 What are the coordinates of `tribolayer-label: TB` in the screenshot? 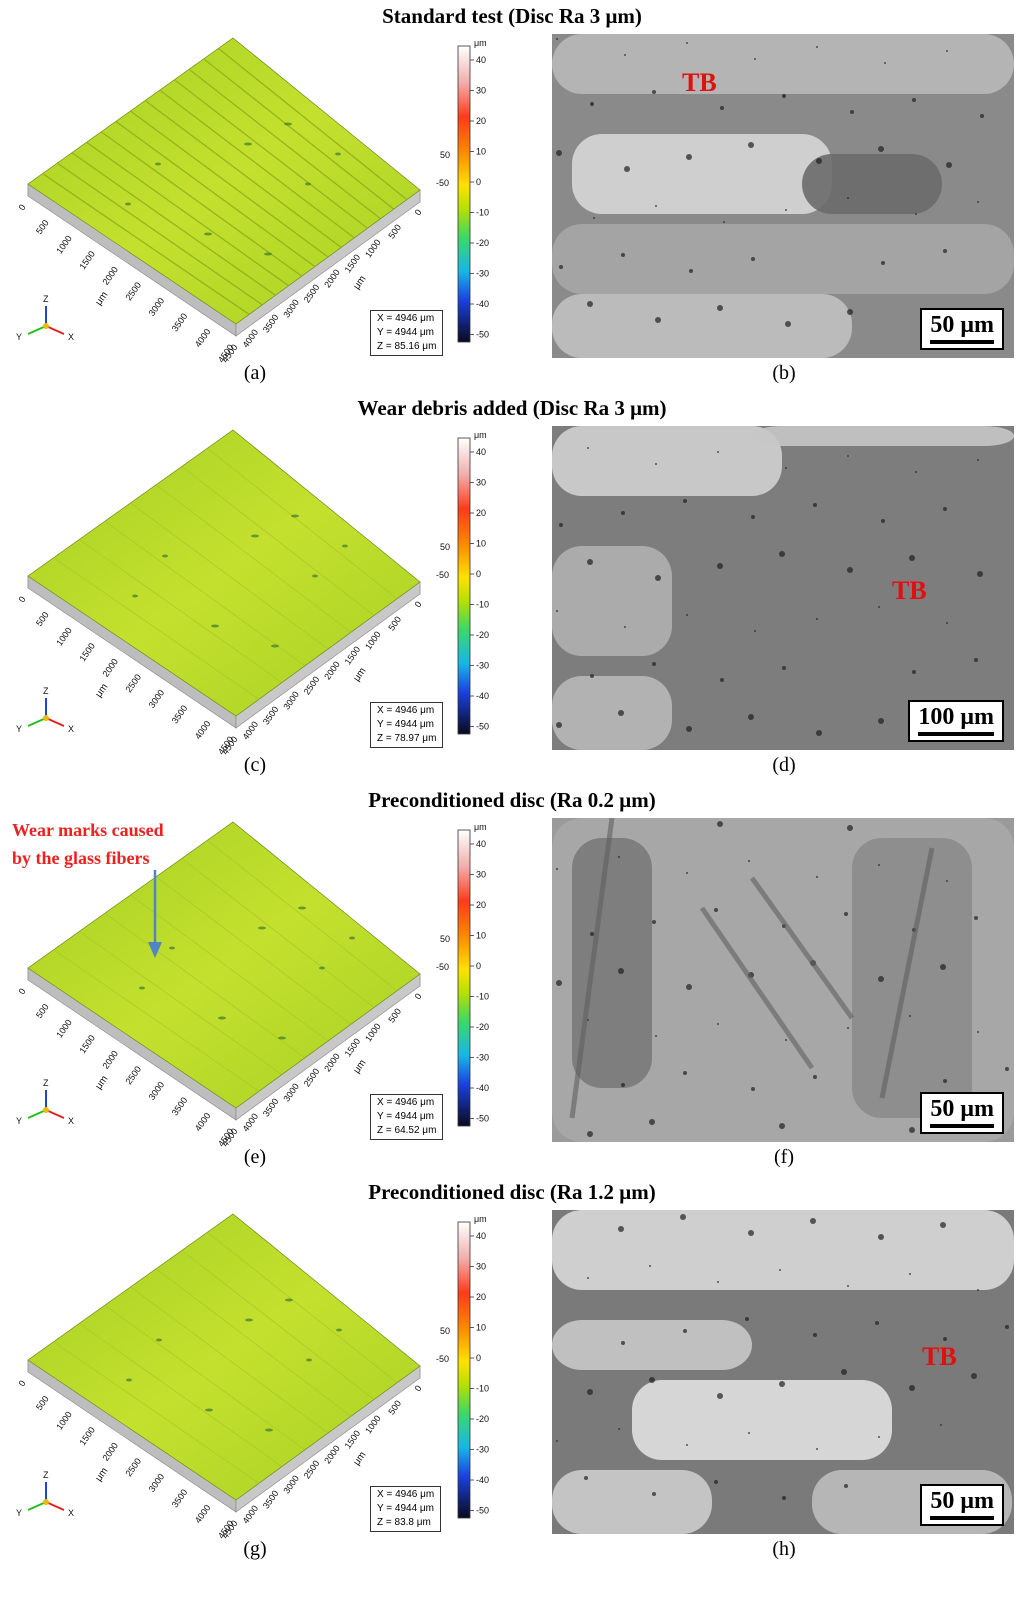 It's located at (699, 82).